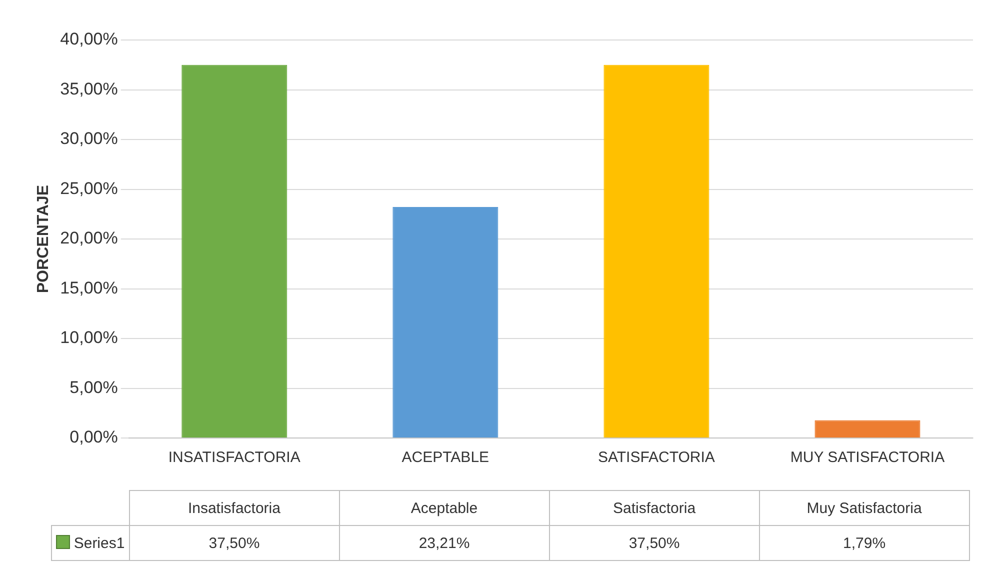 The height and width of the screenshot is (583, 993). What do you see at coordinates (89, 39) in the screenshot?
I see `y-tick-label: 40,00%` at bounding box center [89, 39].